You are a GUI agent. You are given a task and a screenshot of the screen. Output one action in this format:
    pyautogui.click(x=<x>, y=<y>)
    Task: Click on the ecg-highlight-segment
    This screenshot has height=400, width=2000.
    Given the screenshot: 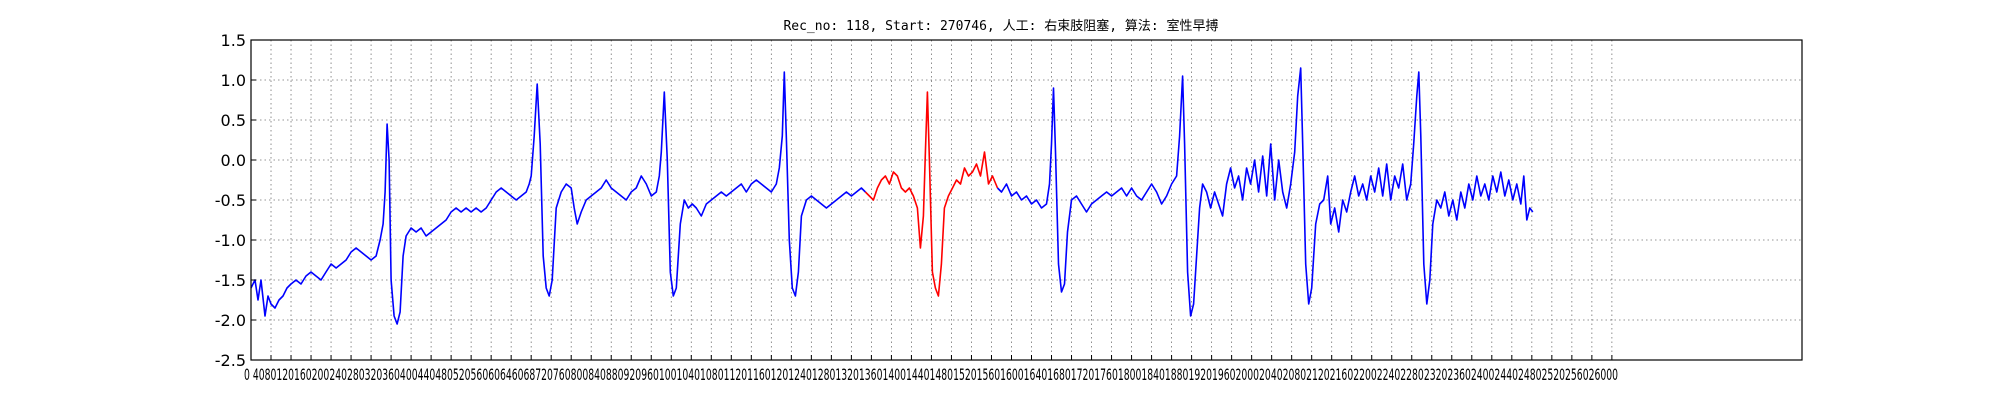 What is the action you would take?
    pyautogui.click(x=931, y=194)
    